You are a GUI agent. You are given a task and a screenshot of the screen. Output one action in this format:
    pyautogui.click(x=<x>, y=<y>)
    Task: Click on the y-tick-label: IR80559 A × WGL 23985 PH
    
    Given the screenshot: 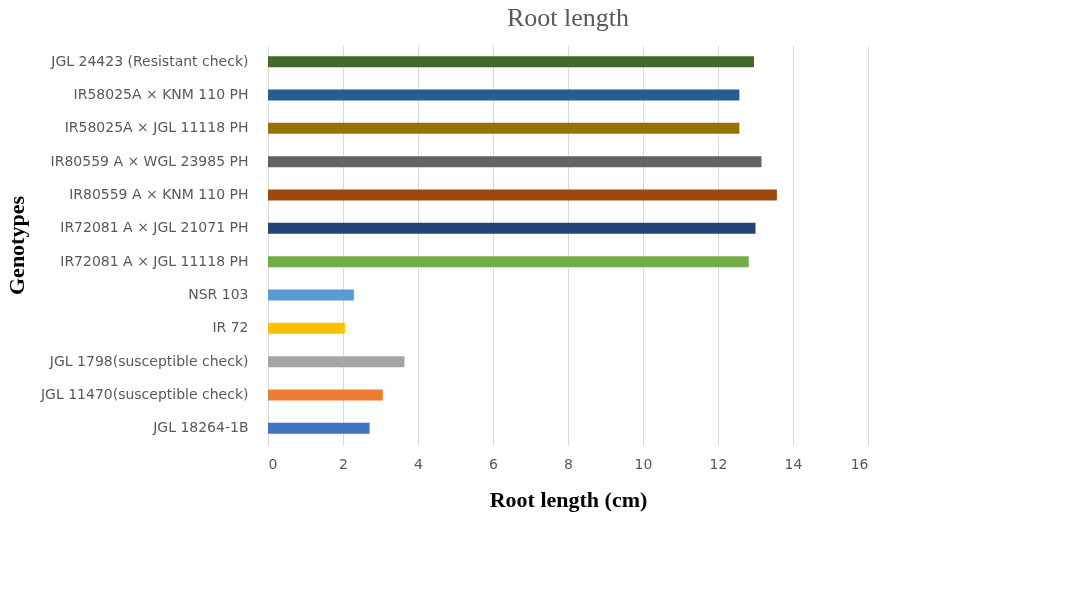 What is the action you would take?
    pyautogui.click(x=149, y=160)
    